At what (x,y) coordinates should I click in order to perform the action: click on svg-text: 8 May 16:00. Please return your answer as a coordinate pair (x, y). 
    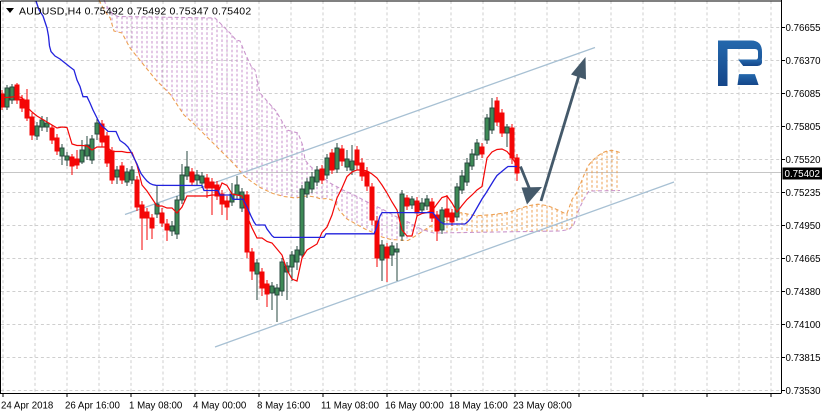
    Looking at the image, I should click on (284, 406).